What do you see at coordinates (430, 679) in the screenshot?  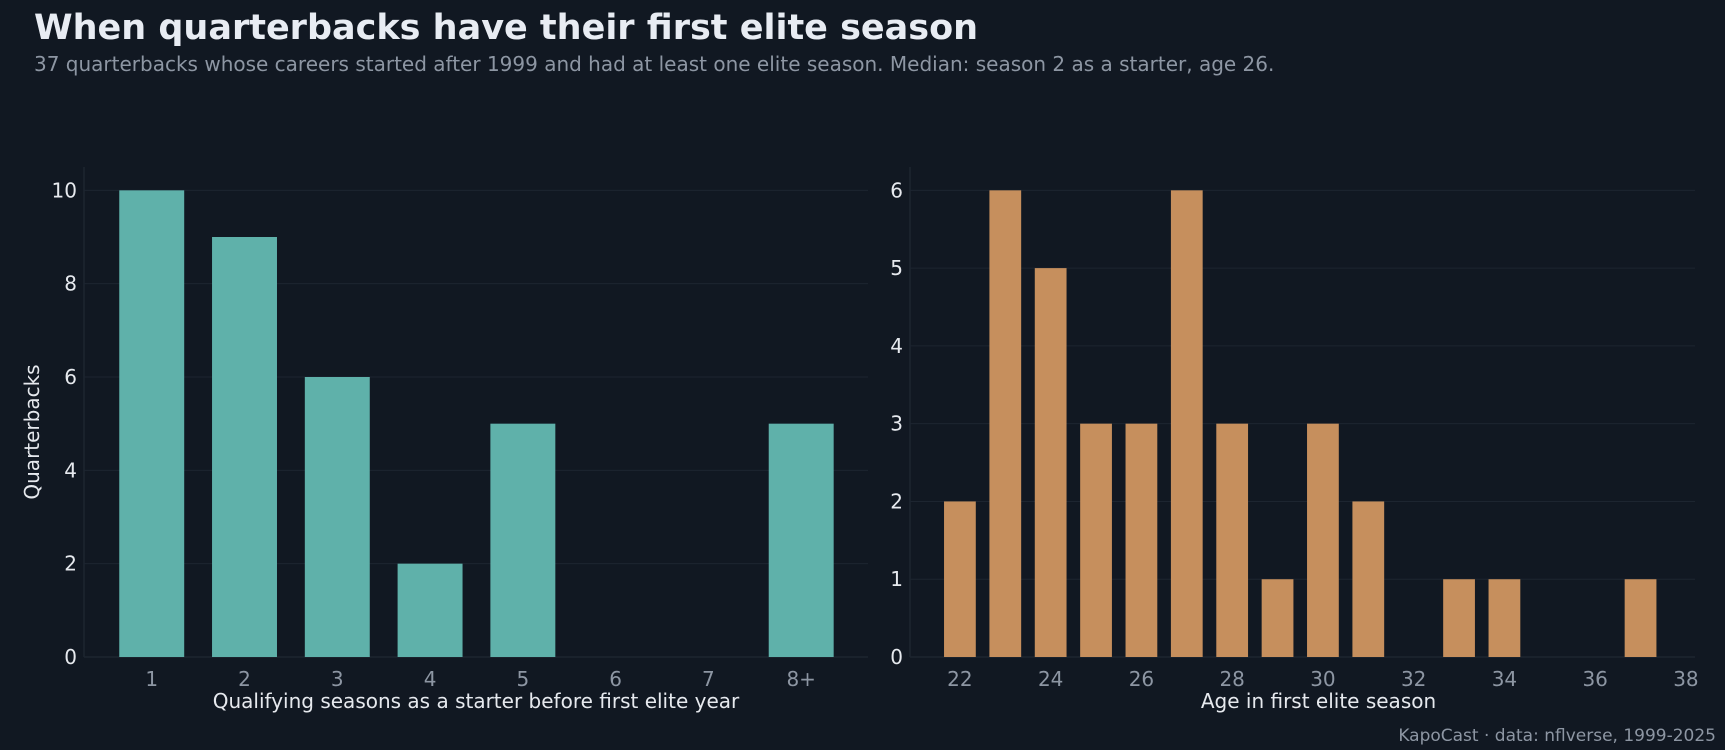 I see `x-tick-label: 4` at bounding box center [430, 679].